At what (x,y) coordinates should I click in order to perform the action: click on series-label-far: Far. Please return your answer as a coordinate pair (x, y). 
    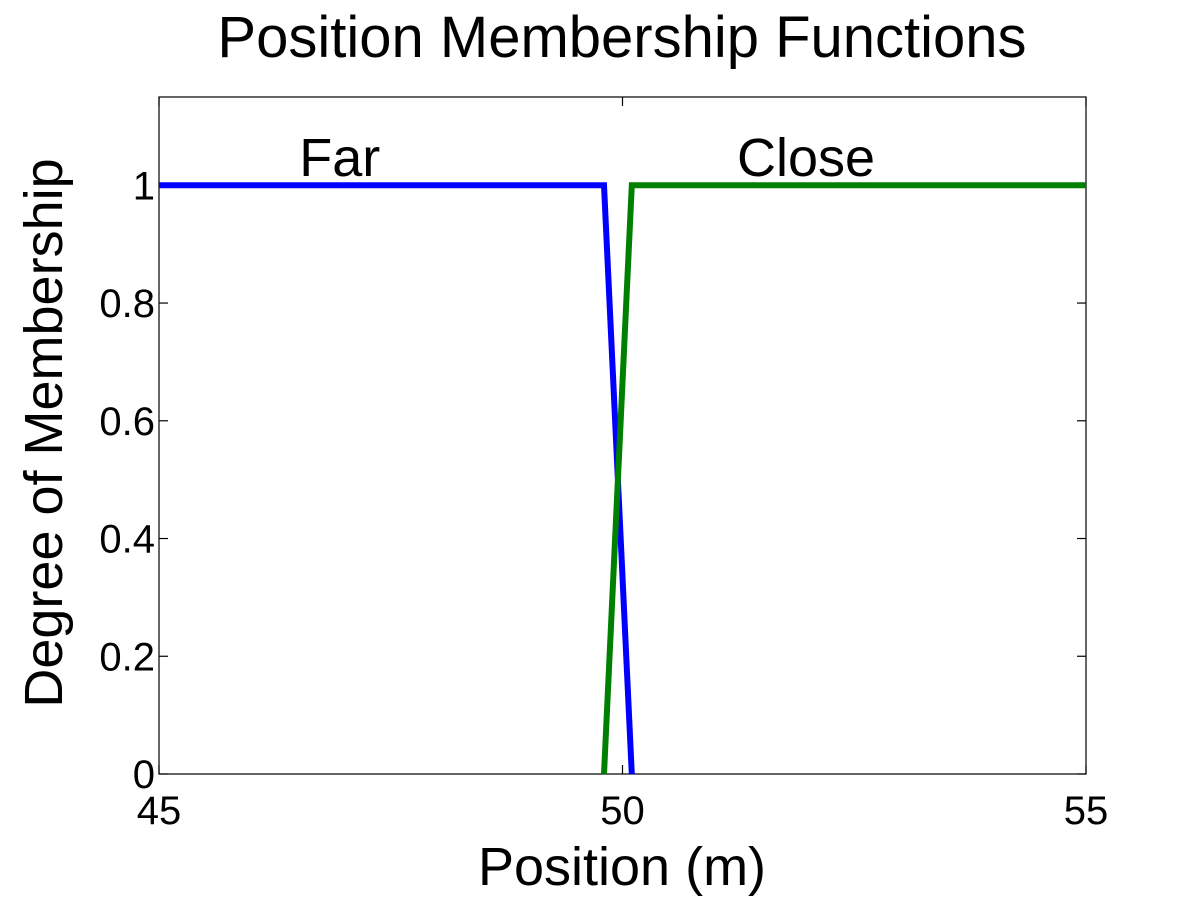
    Looking at the image, I should click on (339, 158).